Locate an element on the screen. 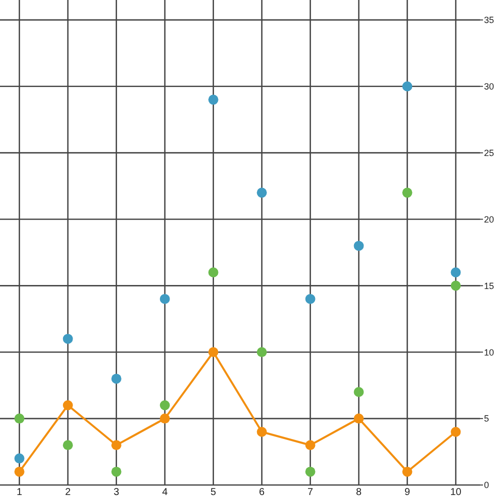  y-tick-label: 25 is located at coordinates (489, 153).